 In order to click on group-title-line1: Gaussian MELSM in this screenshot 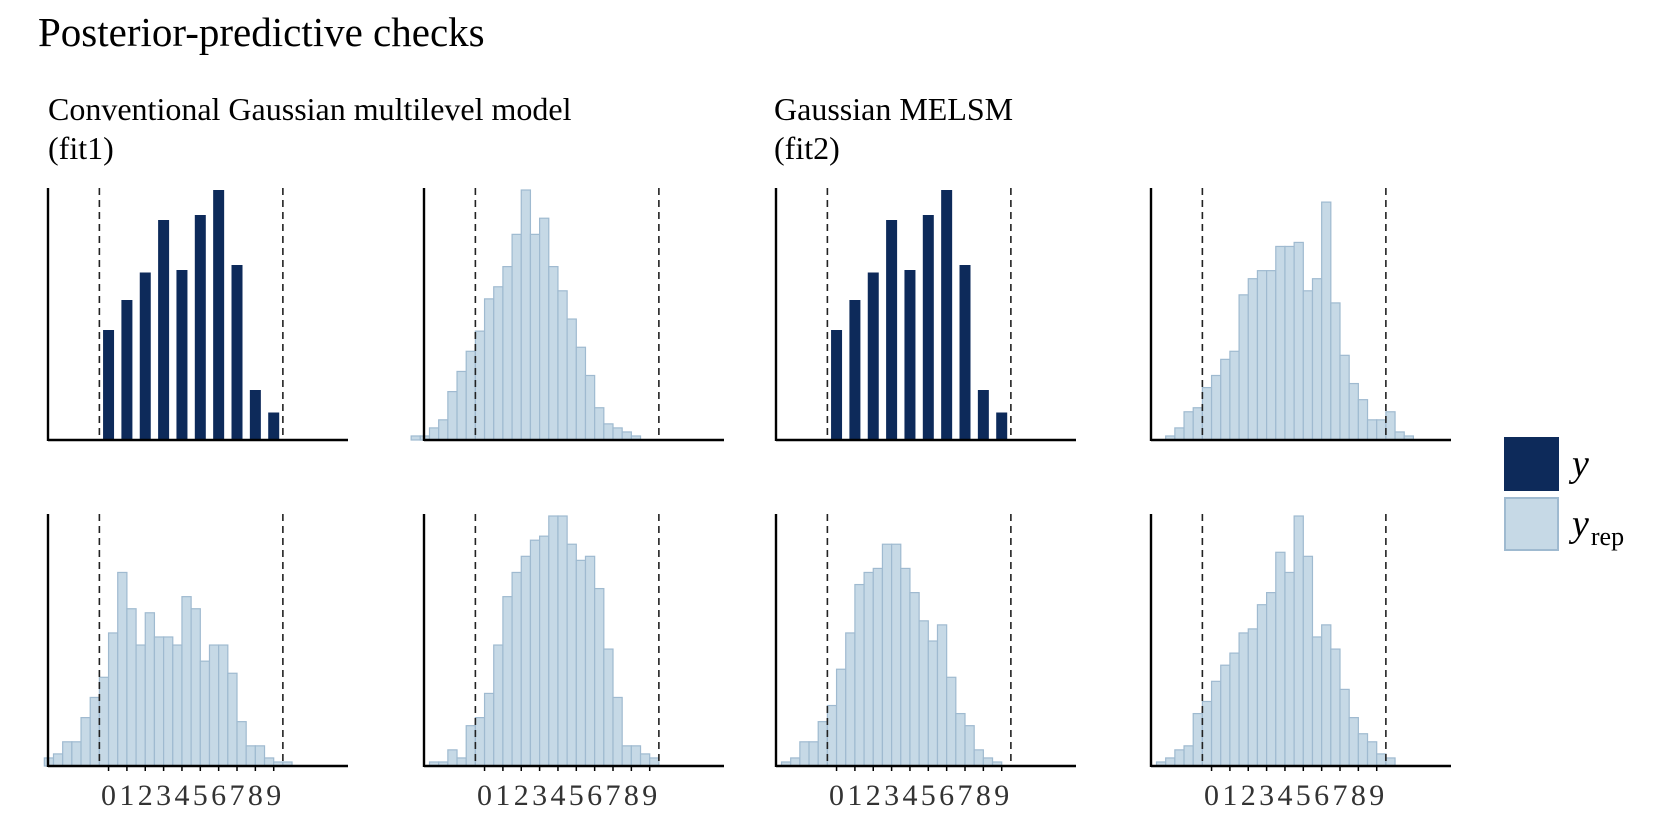, I will do `click(894, 109)`.